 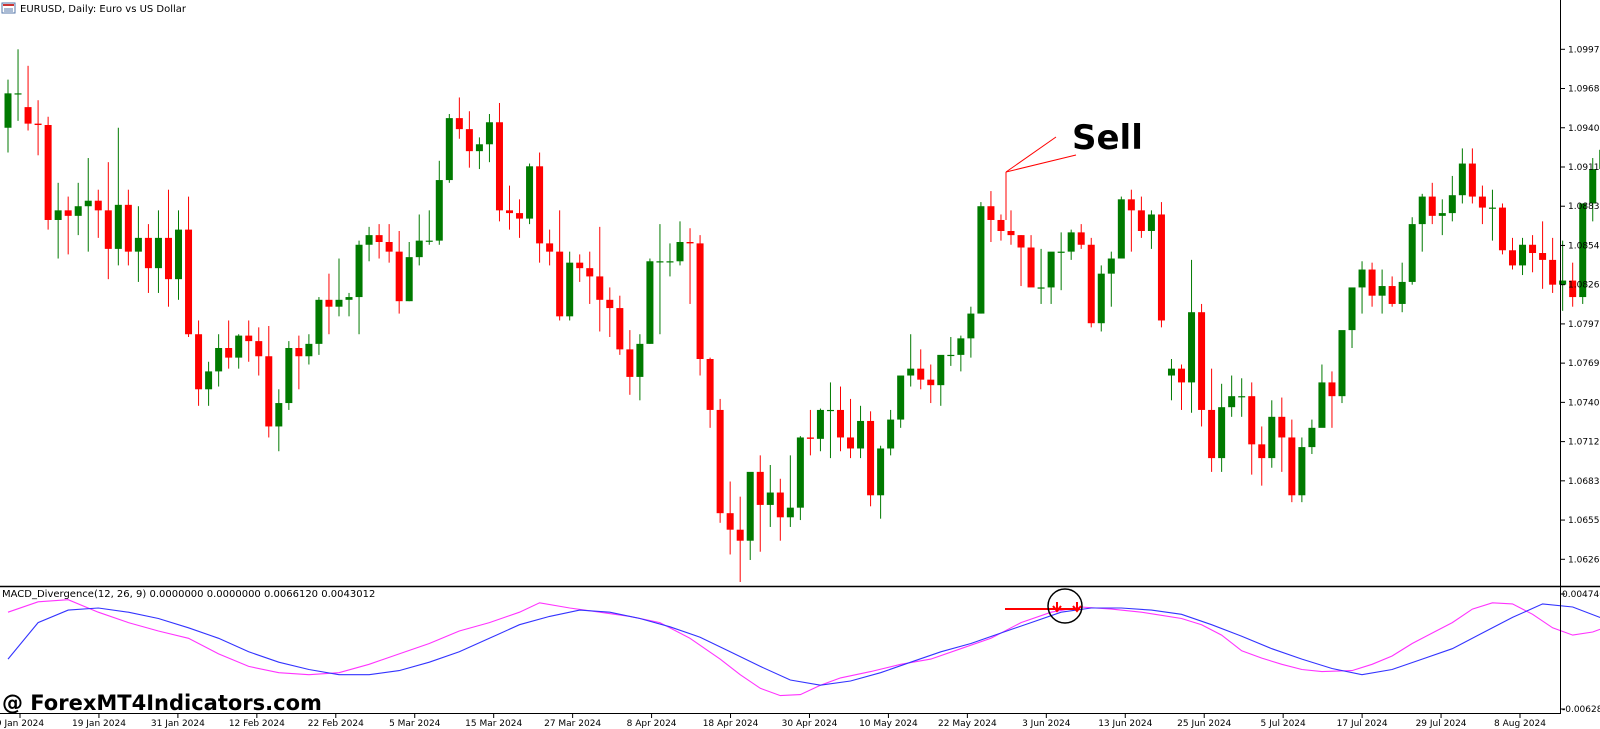 I want to click on time-tick-label: 25 Jun 2024, so click(x=1204, y=724).